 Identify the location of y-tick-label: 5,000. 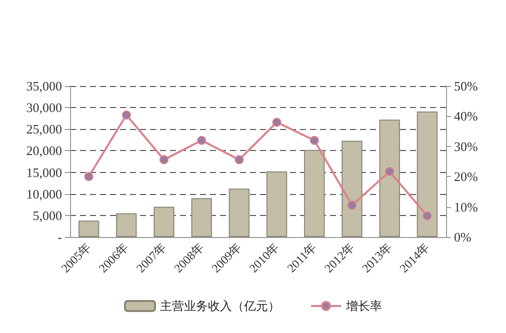
(47, 215).